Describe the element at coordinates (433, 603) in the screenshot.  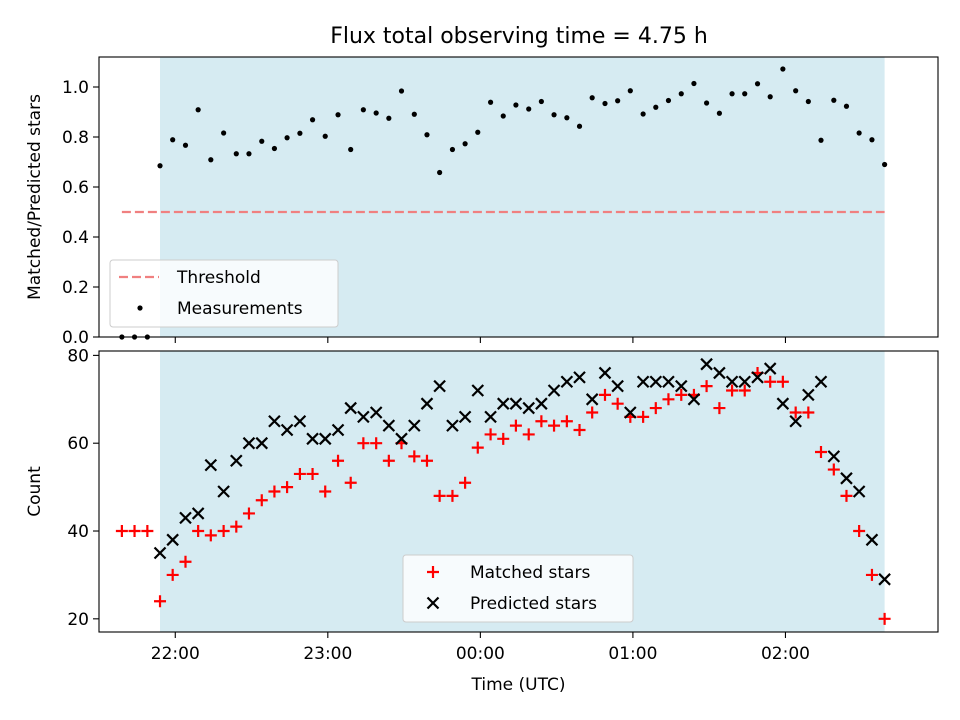
I see `legend-predicted-swatch` at that location.